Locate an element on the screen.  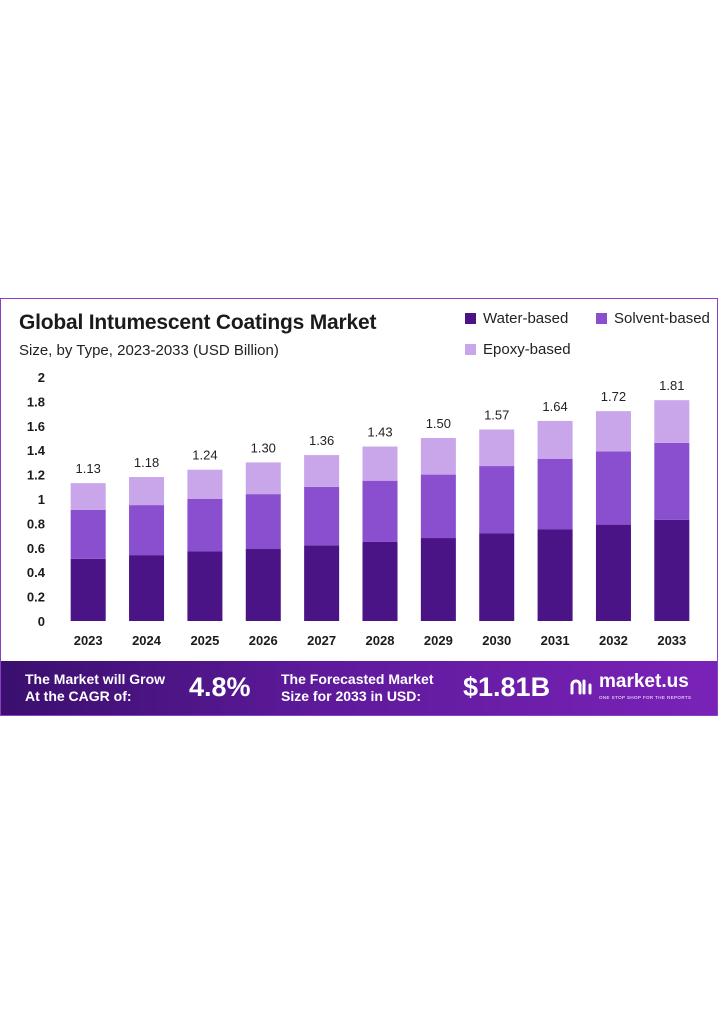
chart-subtitle: Size, by Type, 2023-2033 (USD Billion) is located at coordinates (149, 350).